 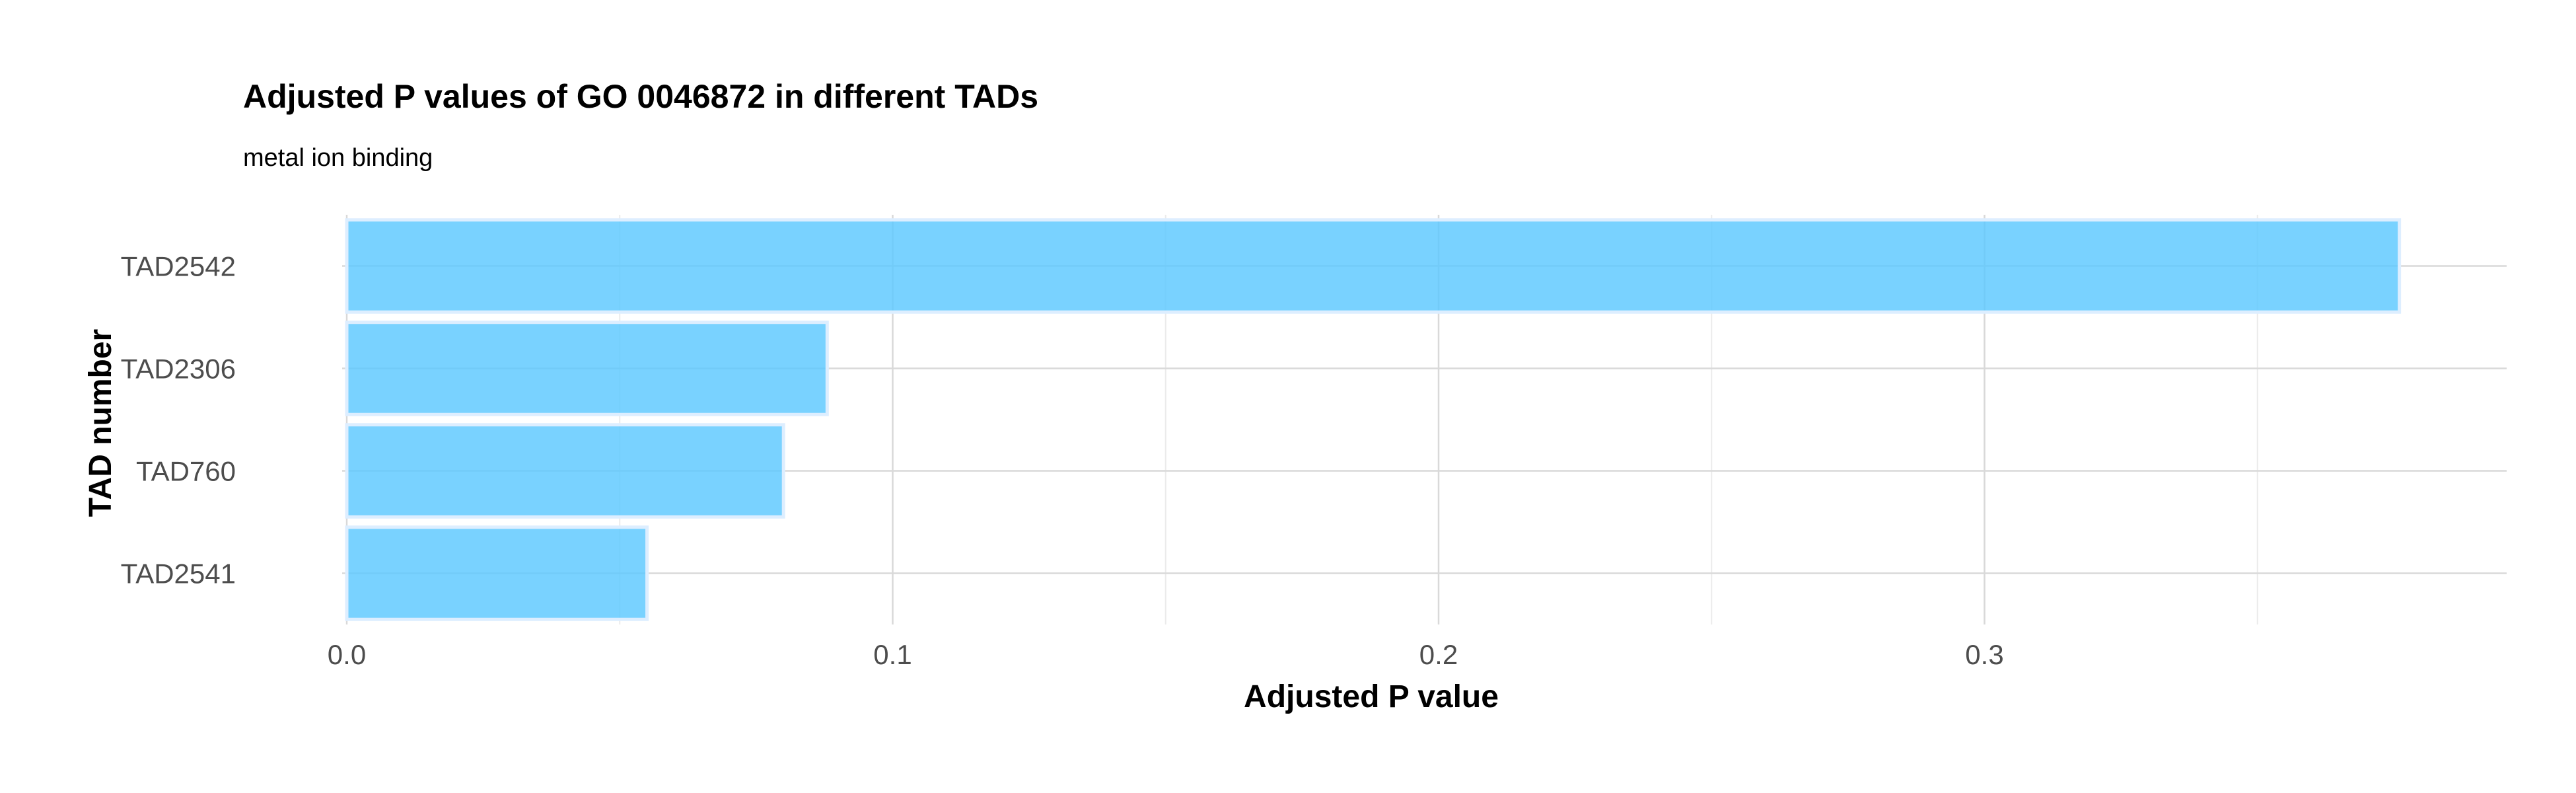 I want to click on y-tick-label: TAD2542, so click(x=179, y=266).